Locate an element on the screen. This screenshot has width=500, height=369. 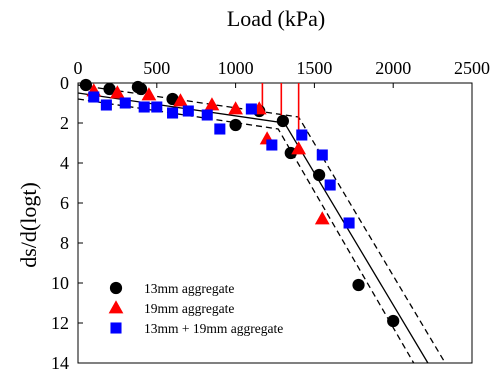
y-tick-label: 10 is located at coordinates (60, 283).